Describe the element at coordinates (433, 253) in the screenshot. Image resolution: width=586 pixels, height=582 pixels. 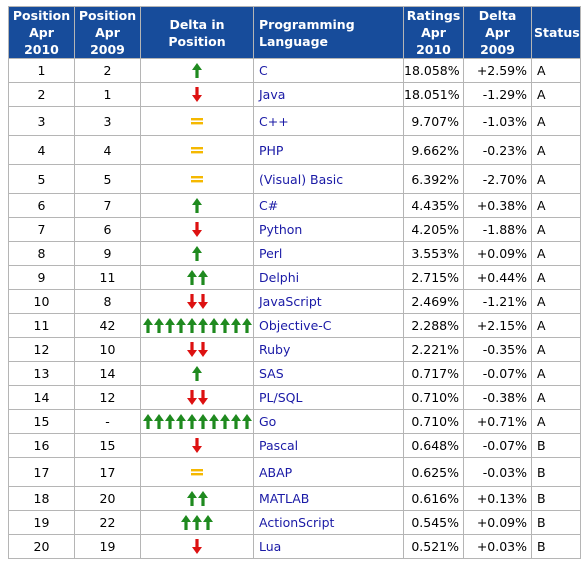
I see `rating-cell: 3.553%` at that location.